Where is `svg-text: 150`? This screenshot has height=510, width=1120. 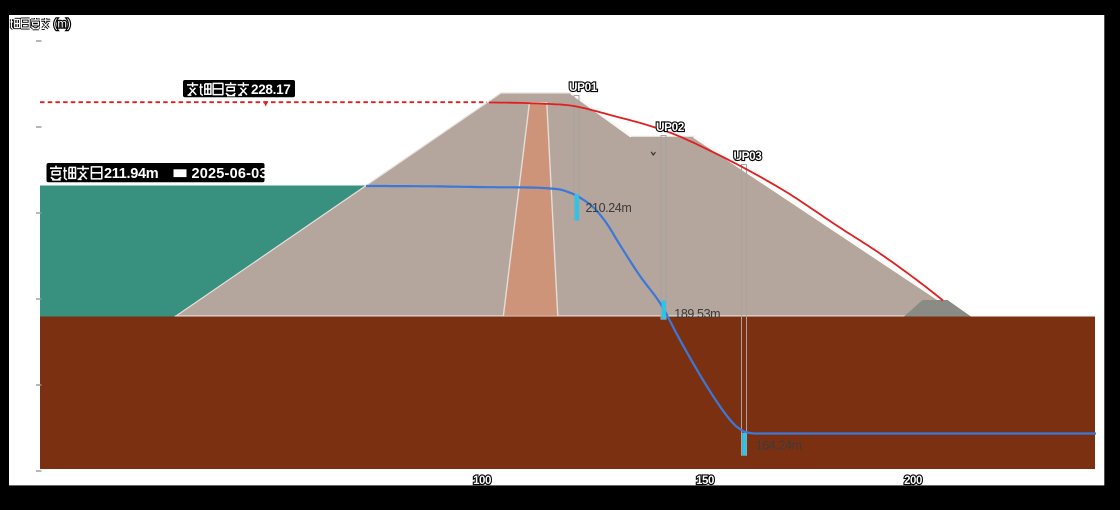 svg-text: 150 is located at coordinates (705, 481).